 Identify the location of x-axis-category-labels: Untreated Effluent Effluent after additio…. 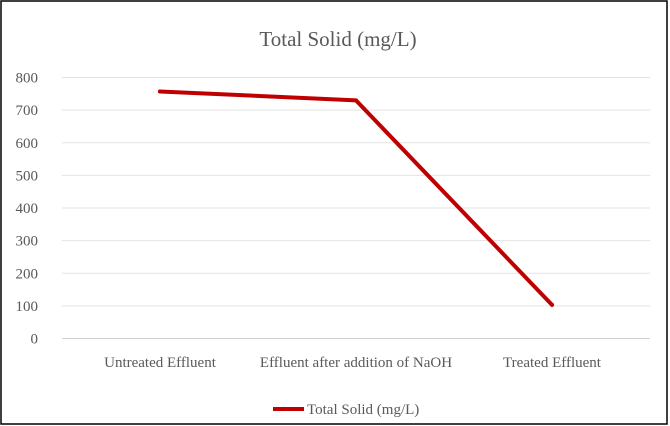
(353, 363).